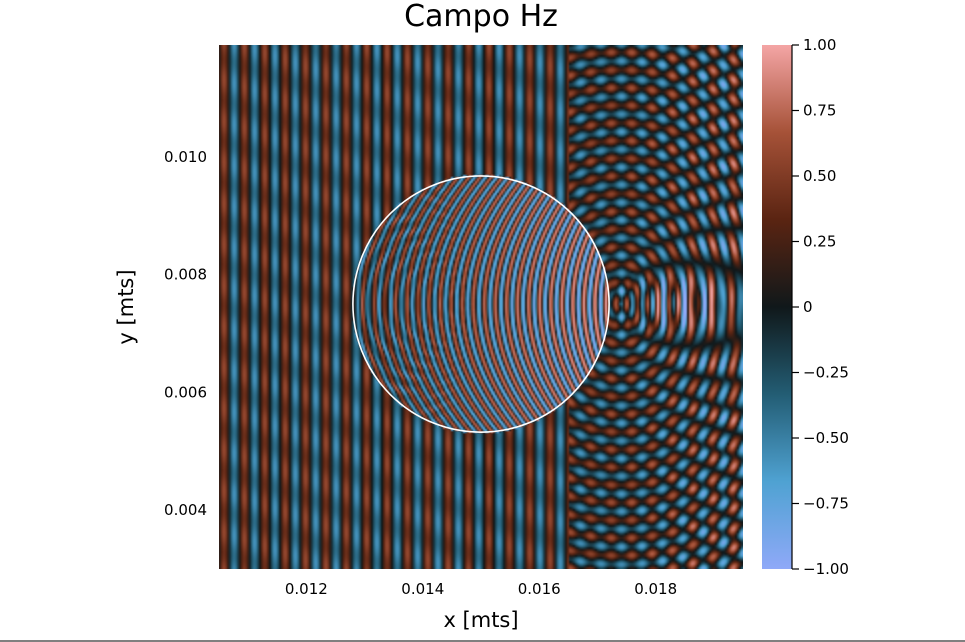 Image resolution: width=965 pixels, height=642 pixels. I want to click on colorbar: 1.00 0.75 0.50 0.25 0 −0.25 −0.50 −0.75 −1.00, so click(805, 307).